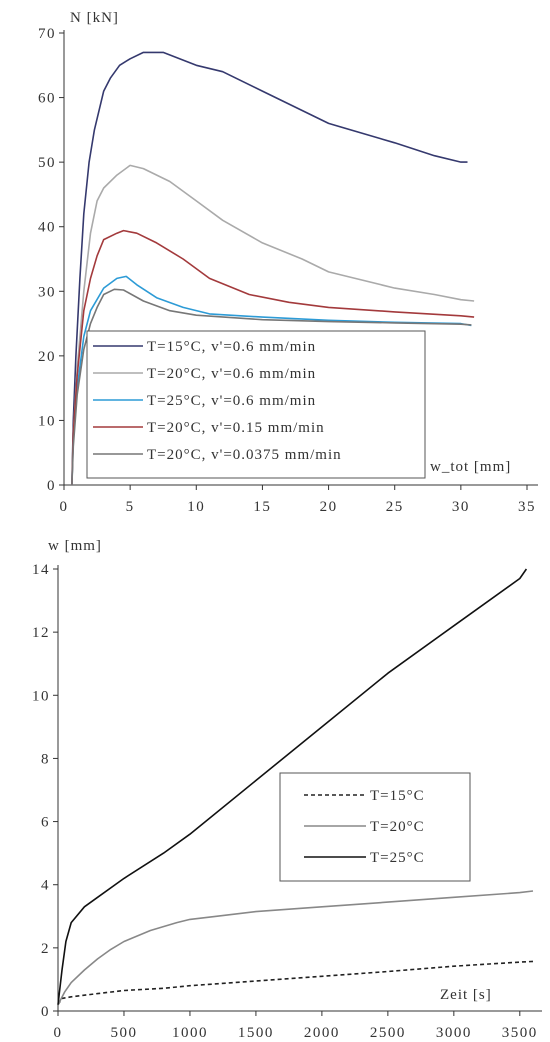 This screenshot has height=1042, width=550. I want to click on y-tick-label: 14, so click(41, 570).